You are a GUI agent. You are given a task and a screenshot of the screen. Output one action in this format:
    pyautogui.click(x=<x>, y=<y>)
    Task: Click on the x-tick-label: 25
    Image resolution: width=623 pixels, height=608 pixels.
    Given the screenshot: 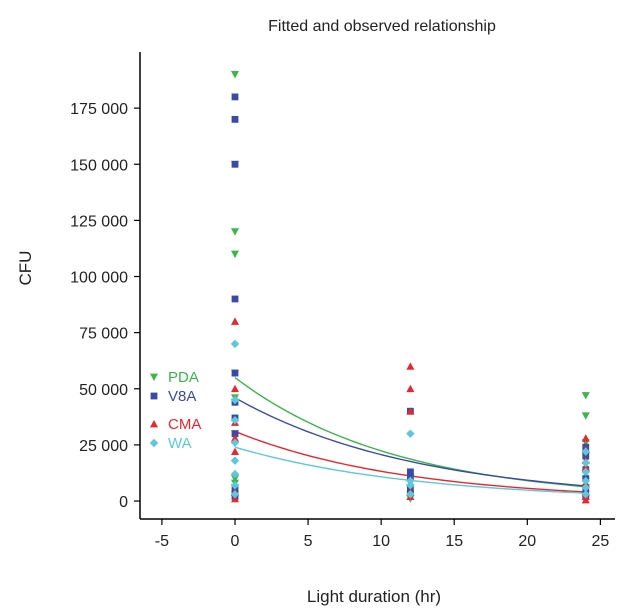 What is the action you would take?
    pyautogui.click(x=600, y=541)
    